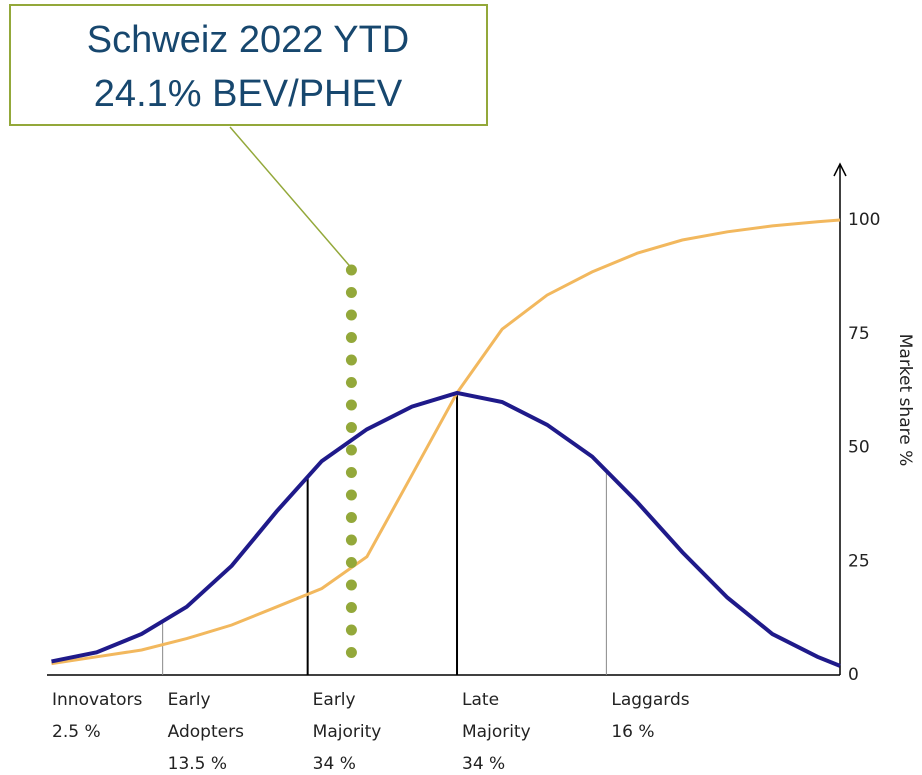  Describe the element at coordinates (197, 764) in the screenshot. I see `segment-share: 13.5 %` at that location.